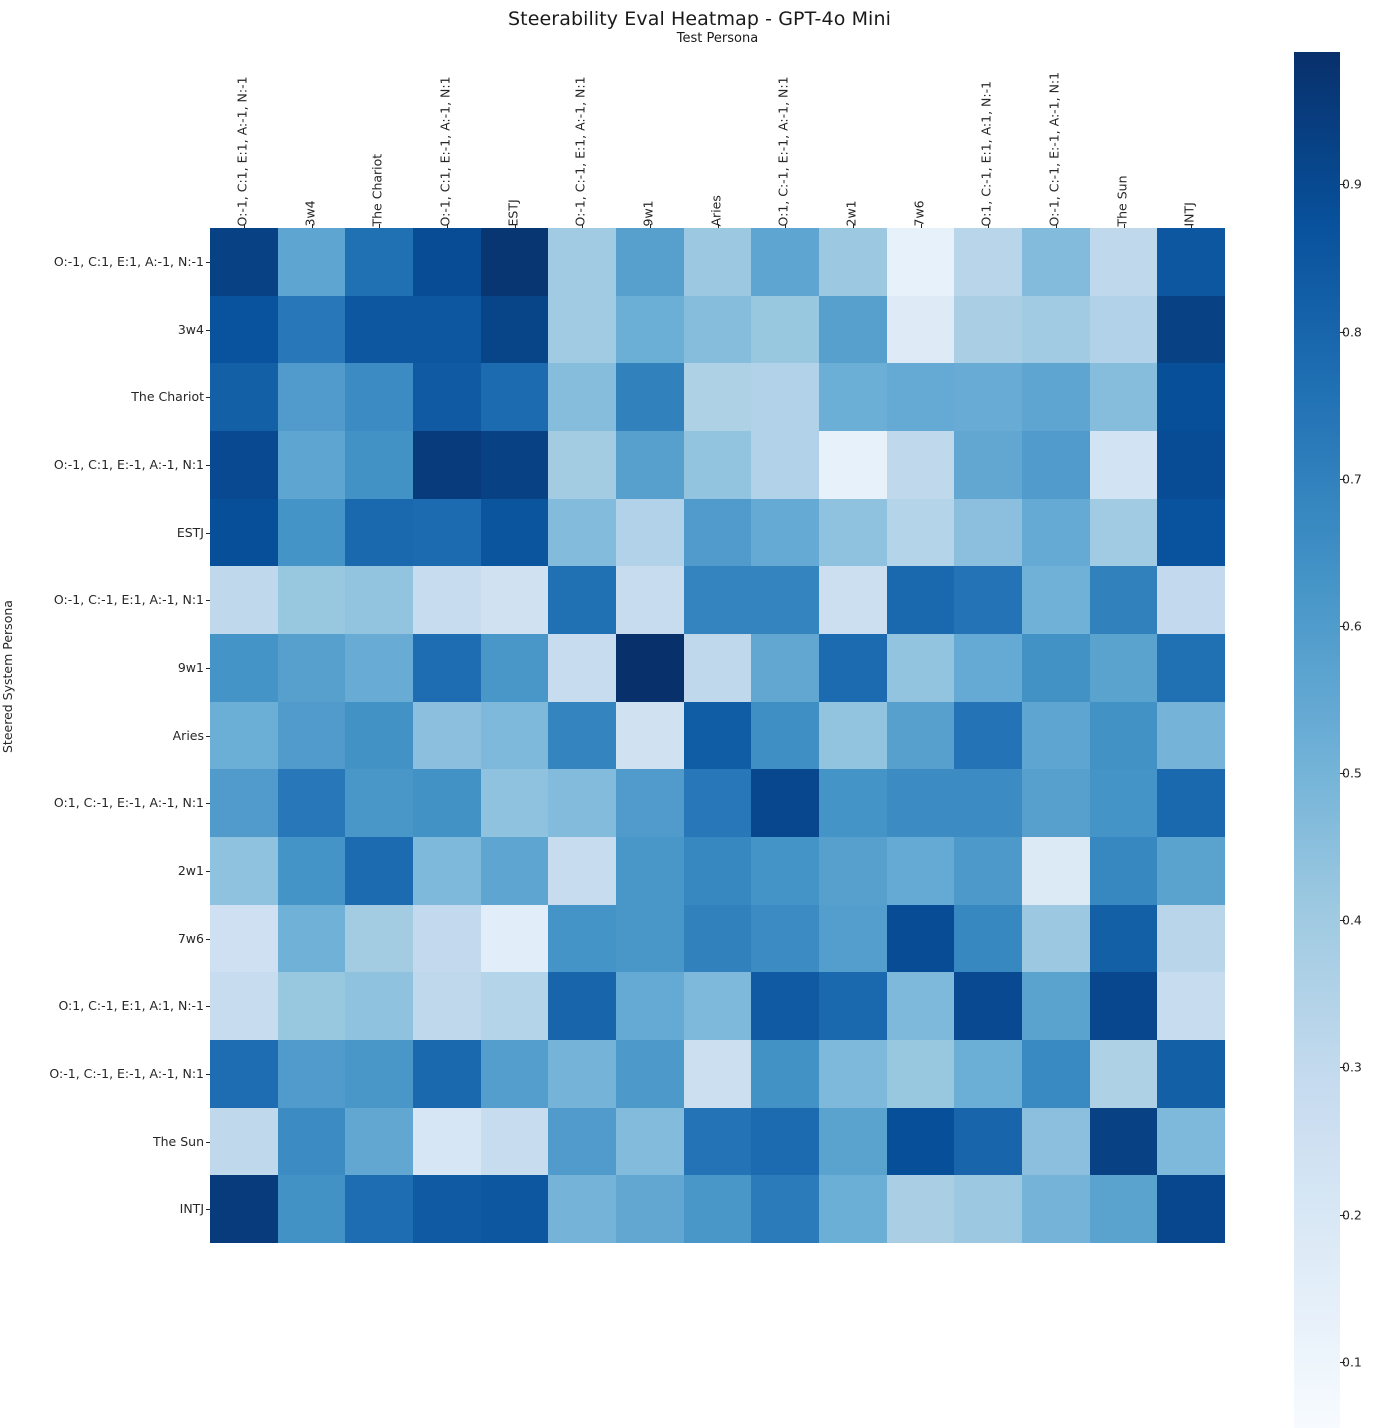 The height and width of the screenshot is (1428, 1399). What do you see at coordinates (190, 870) in the screenshot?
I see `y-tick-label: 2w1` at bounding box center [190, 870].